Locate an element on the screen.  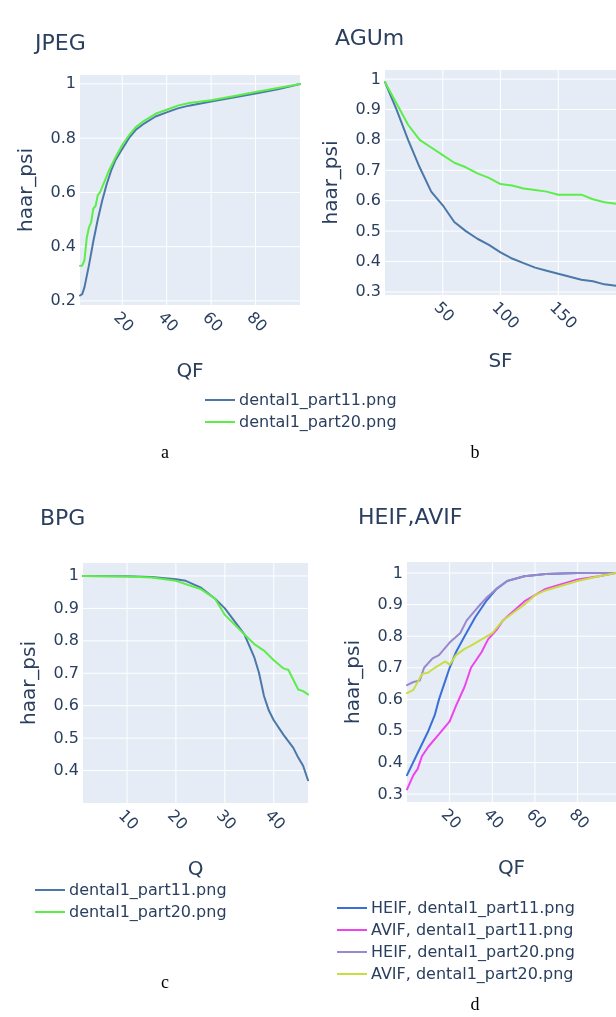
text: d is located at coordinates (475, 1004).